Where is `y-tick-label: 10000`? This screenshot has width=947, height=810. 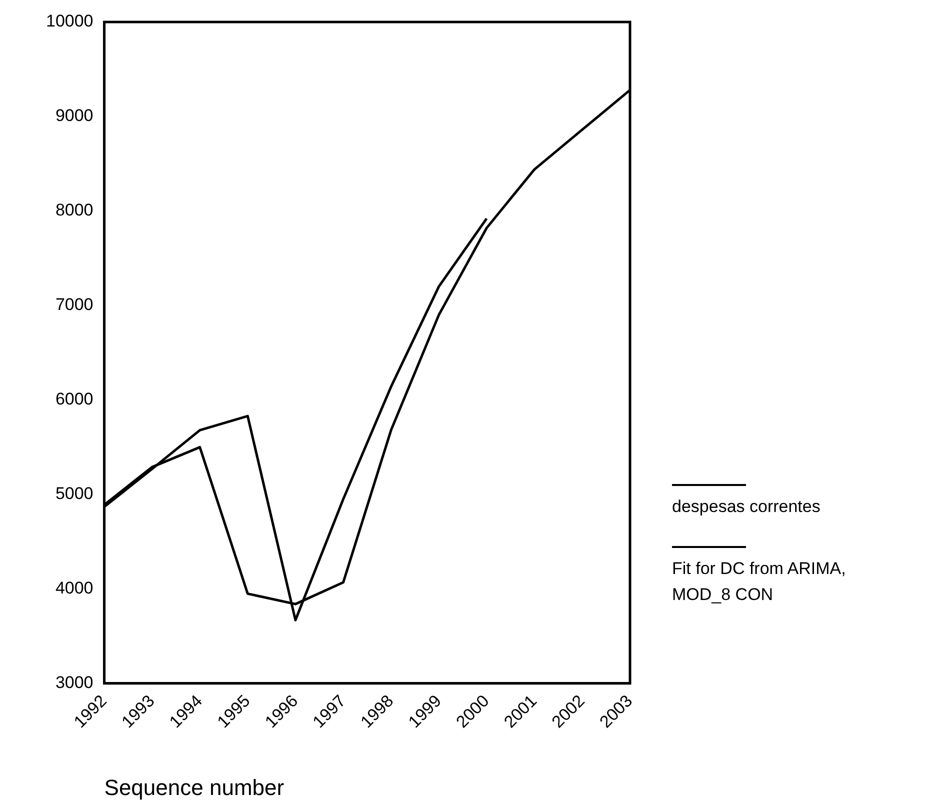 y-tick-label: 10000 is located at coordinates (70, 21).